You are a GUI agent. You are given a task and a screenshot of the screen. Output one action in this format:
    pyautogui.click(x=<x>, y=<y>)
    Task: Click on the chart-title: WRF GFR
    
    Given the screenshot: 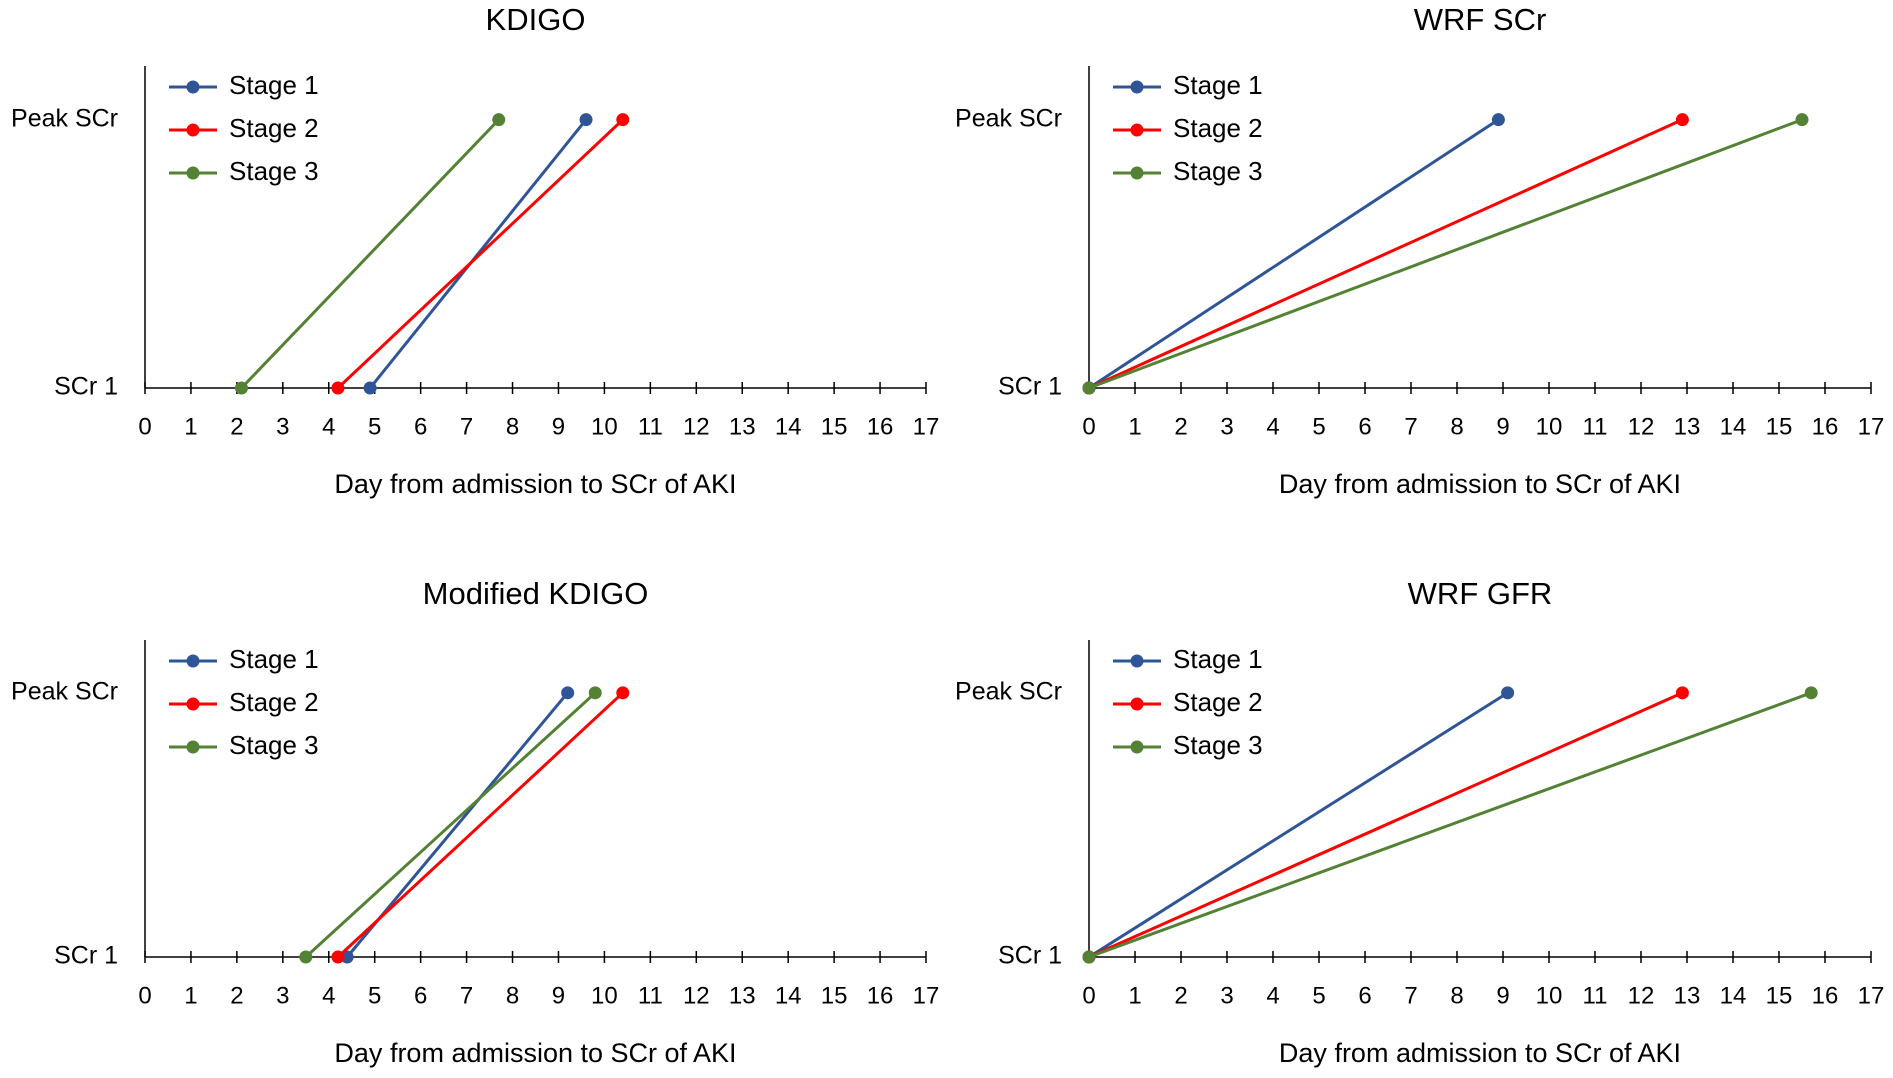 What is the action you would take?
    pyautogui.click(x=1480, y=593)
    